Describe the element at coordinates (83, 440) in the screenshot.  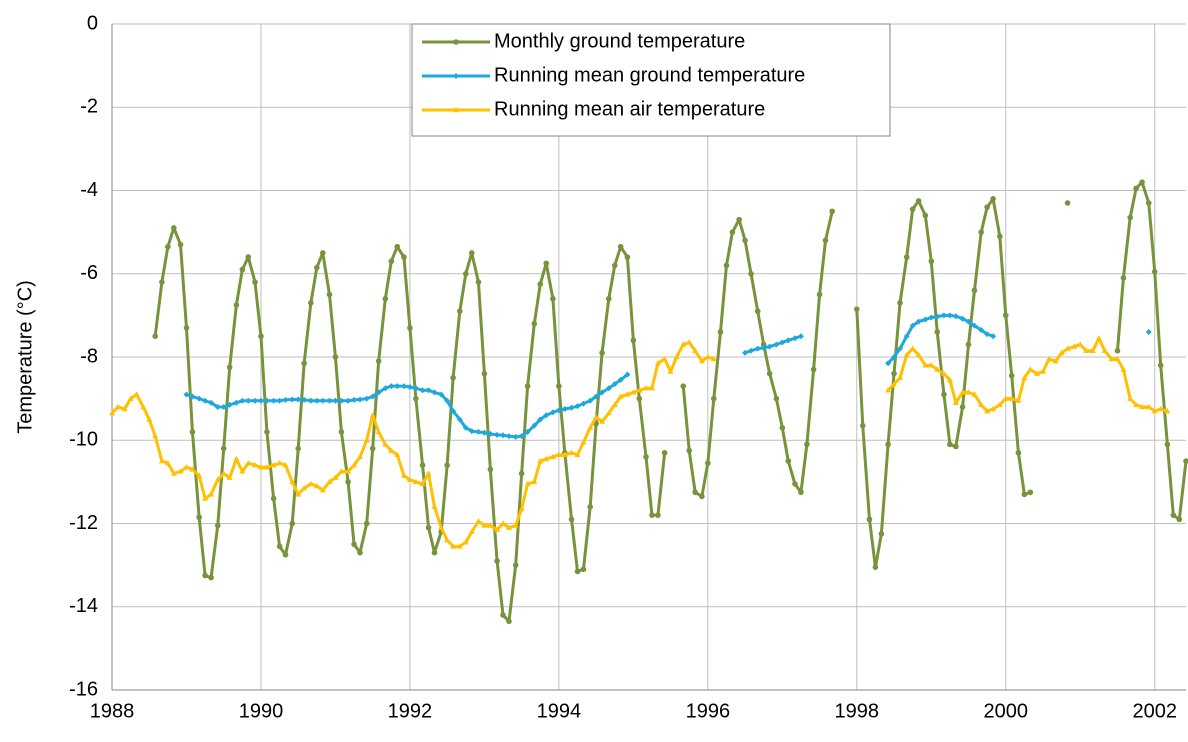
I see `y-tick-label: -10` at that location.